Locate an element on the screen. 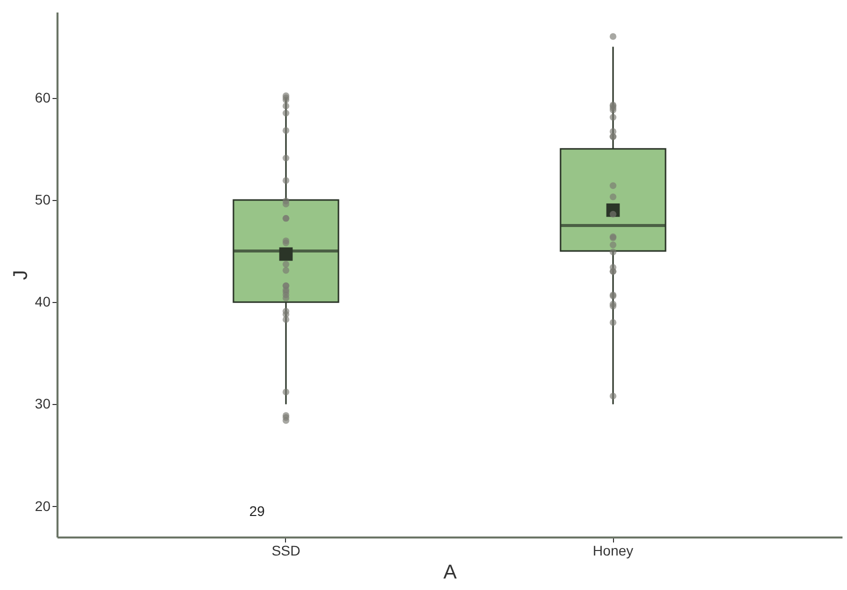 This screenshot has width=847, height=590. annotation: 29 is located at coordinates (257, 511).